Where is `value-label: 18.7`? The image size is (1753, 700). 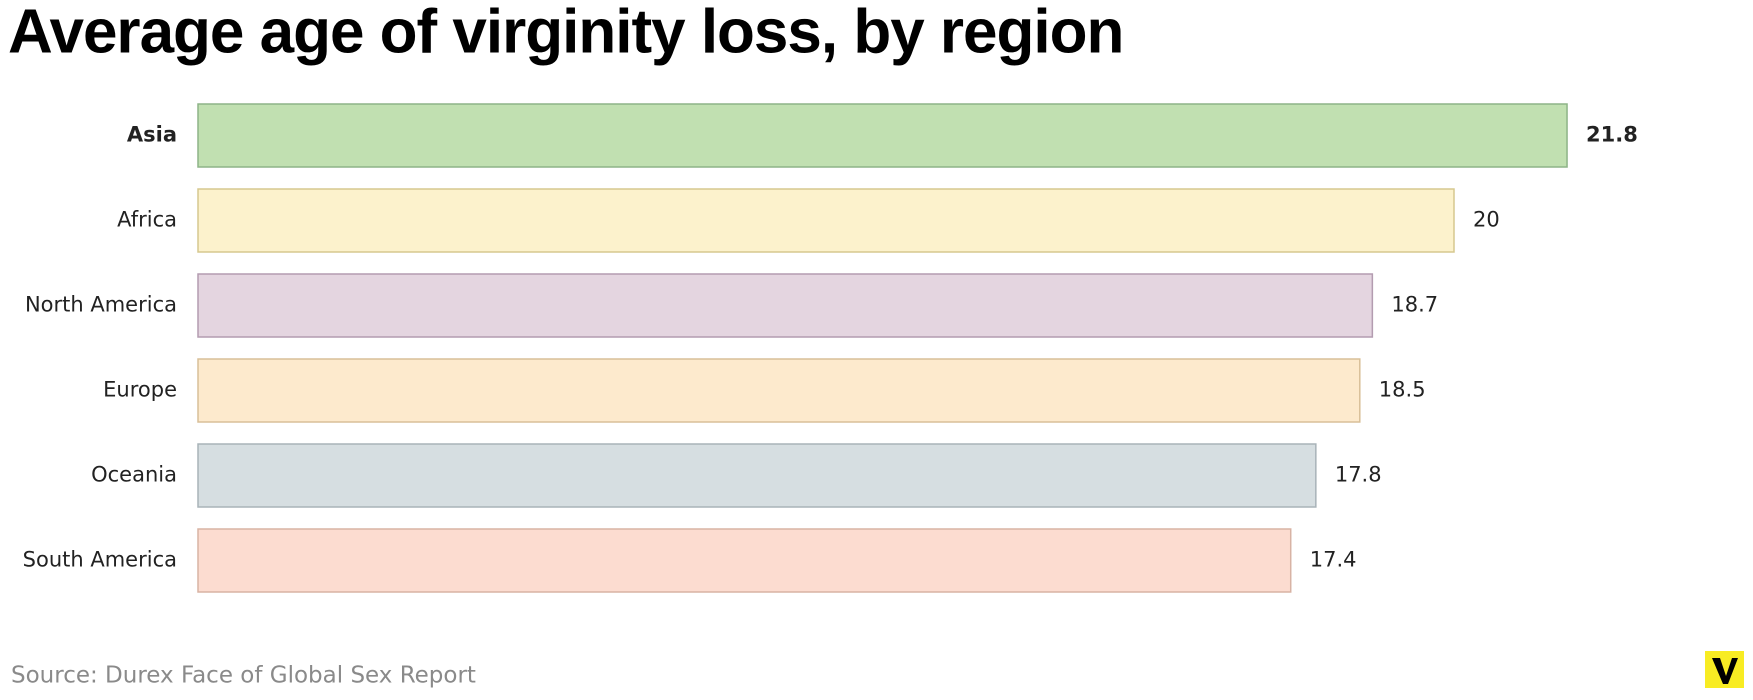 value-label: 18.7 is located at coordinates (1414, 305).